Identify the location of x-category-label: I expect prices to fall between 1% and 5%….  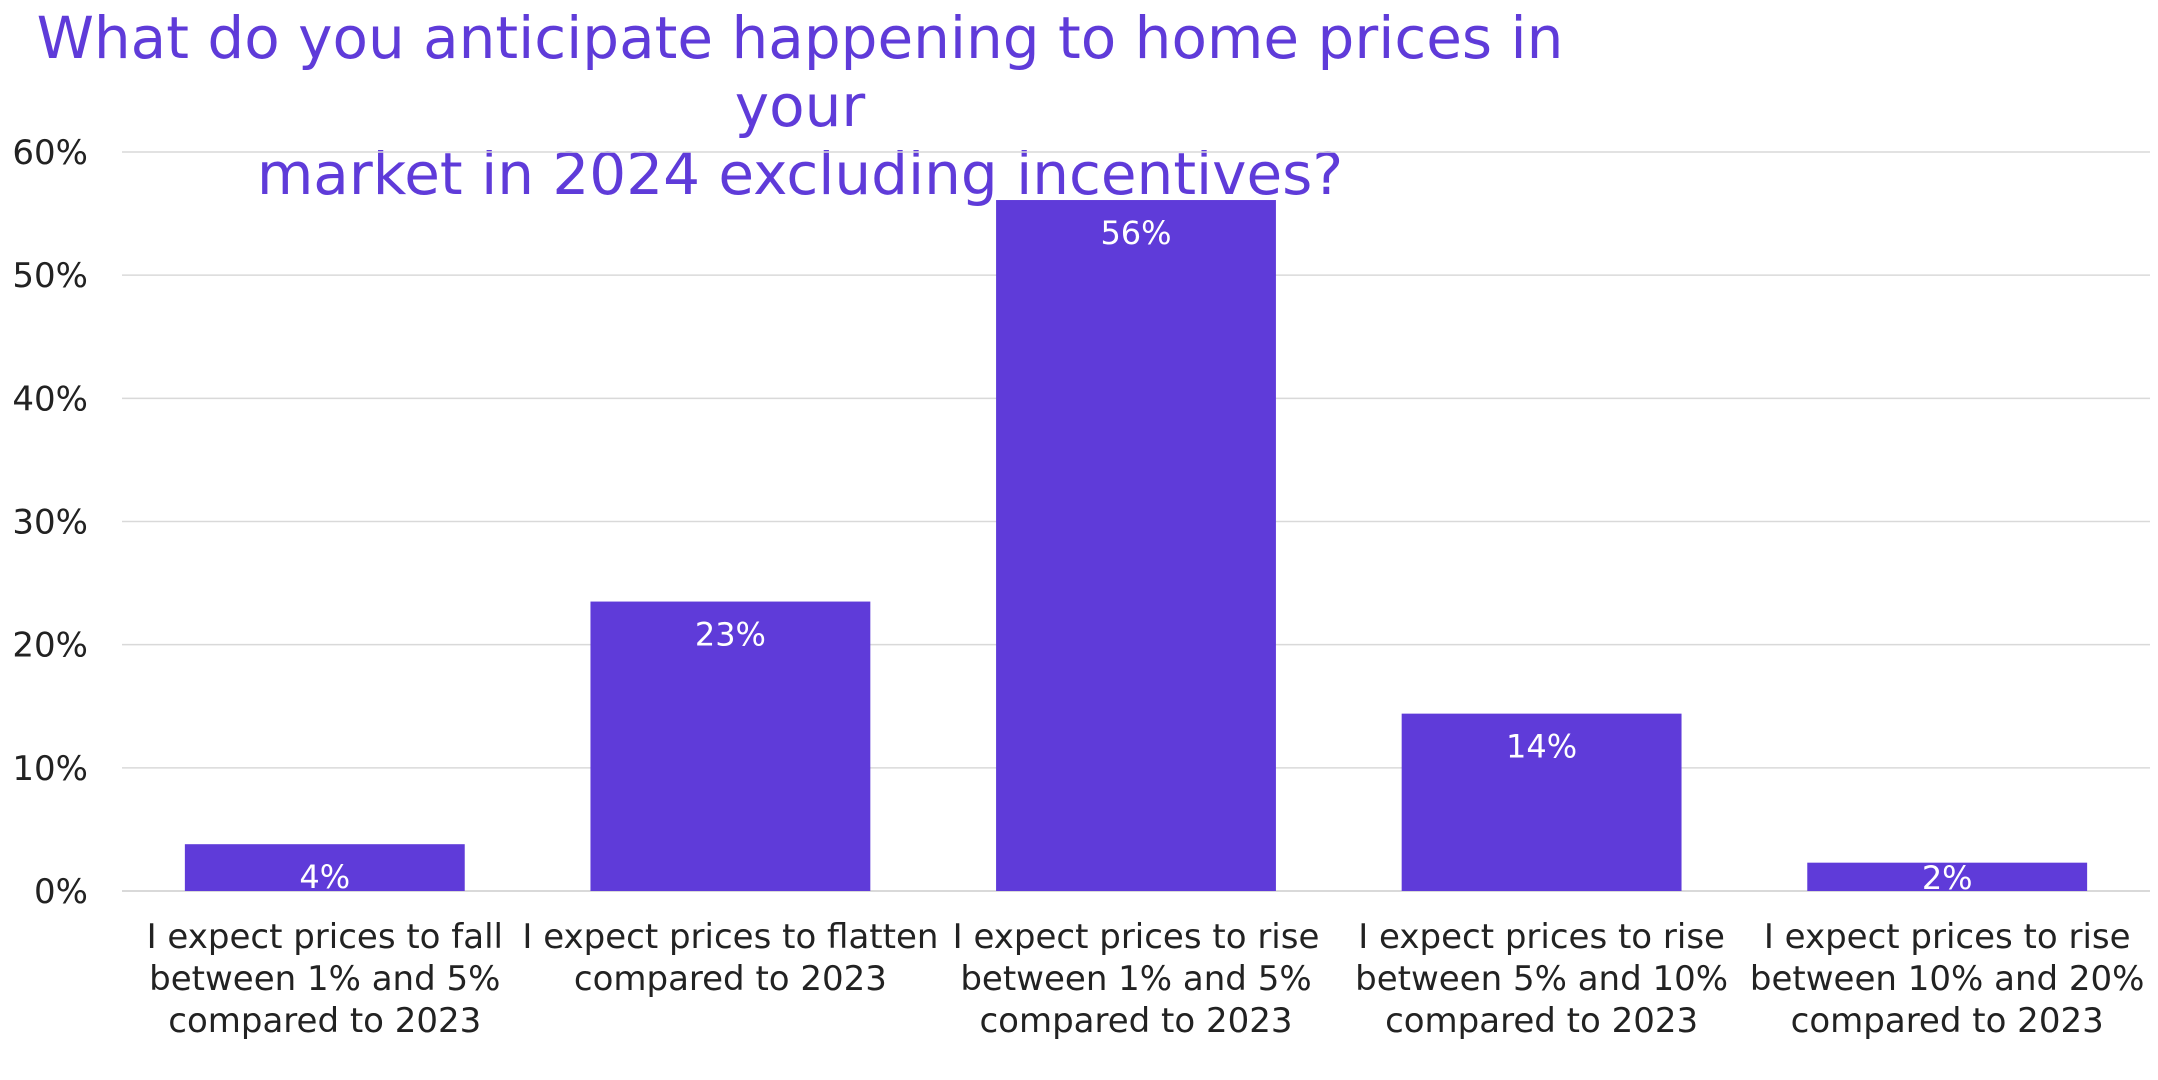
(325, 979).